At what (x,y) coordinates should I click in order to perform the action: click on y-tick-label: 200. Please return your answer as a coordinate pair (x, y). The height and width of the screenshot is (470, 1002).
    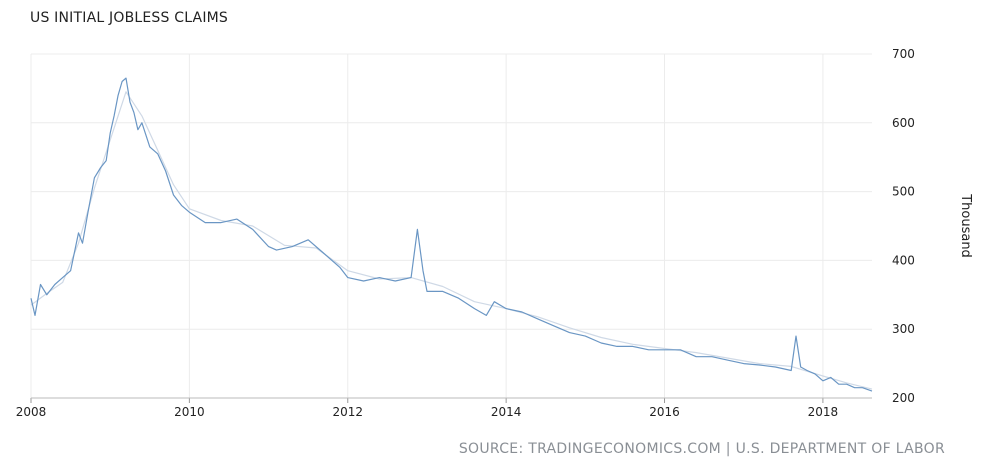
    Looking at the image, I should click on (903, 398).